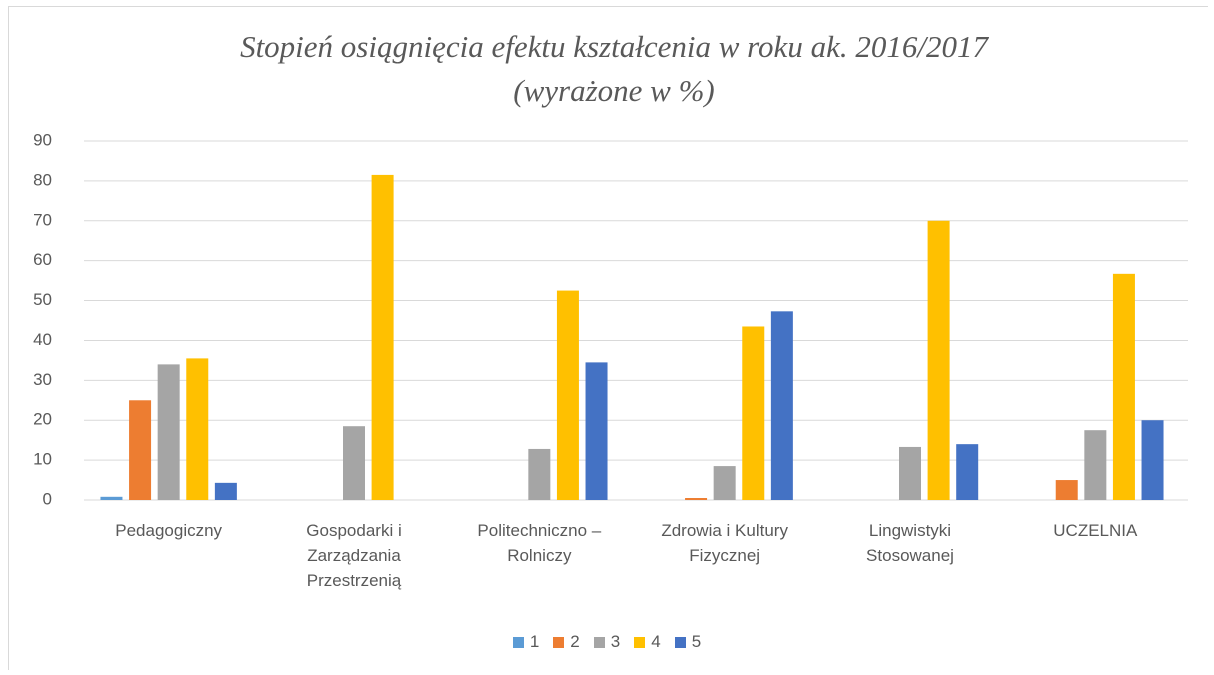 The height and width of the screenshot is (675, 1214). I want to click on legend-item: 4, so click(647, 642).